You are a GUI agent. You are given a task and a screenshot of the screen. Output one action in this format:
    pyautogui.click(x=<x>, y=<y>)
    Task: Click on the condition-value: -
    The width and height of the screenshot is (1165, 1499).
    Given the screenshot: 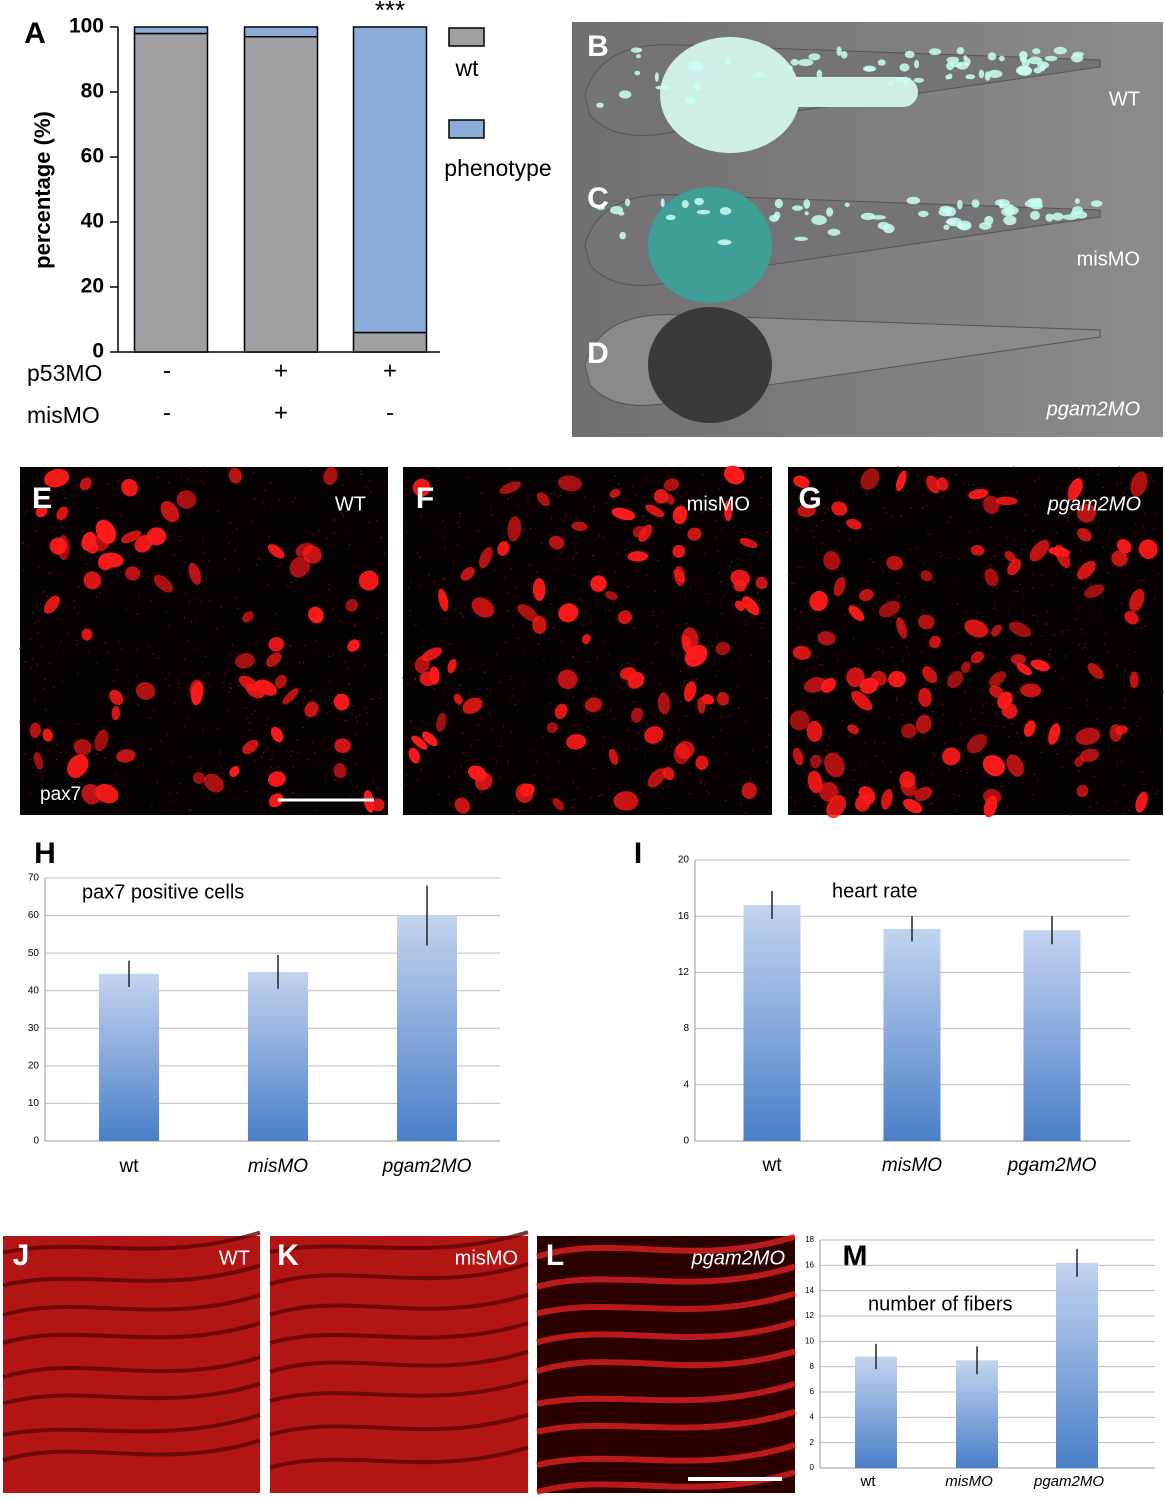 What is the action you would take?
    pyautogui.click(x=390, y=412)
    